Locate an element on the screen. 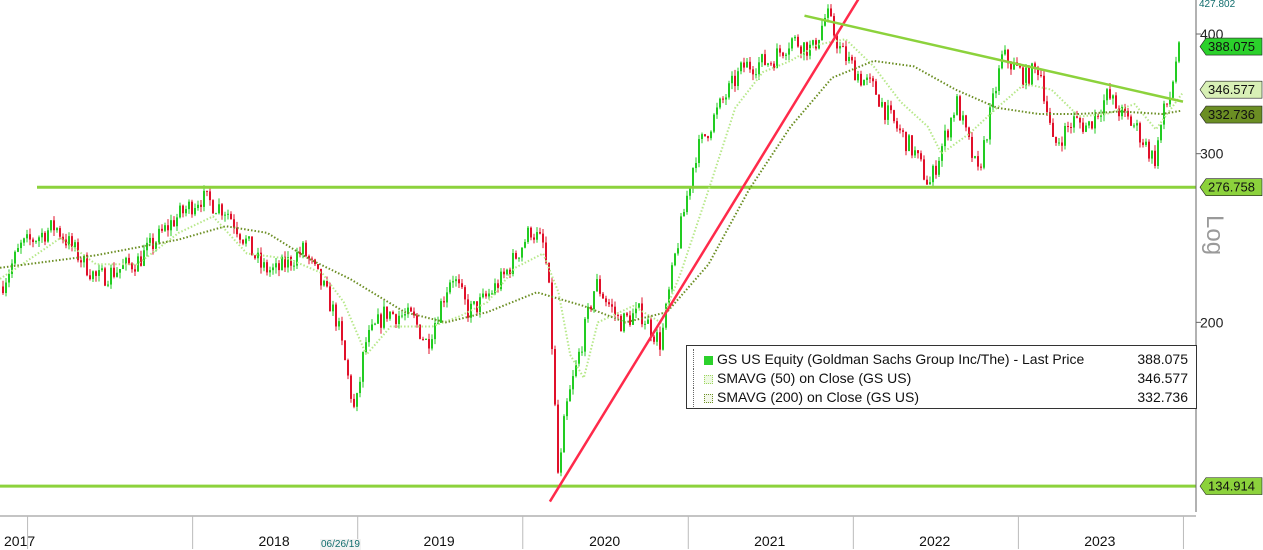 The height and width of the screenshot is (550, 1263). x-tick-label: 2019 is located at coordinates (439, 541).